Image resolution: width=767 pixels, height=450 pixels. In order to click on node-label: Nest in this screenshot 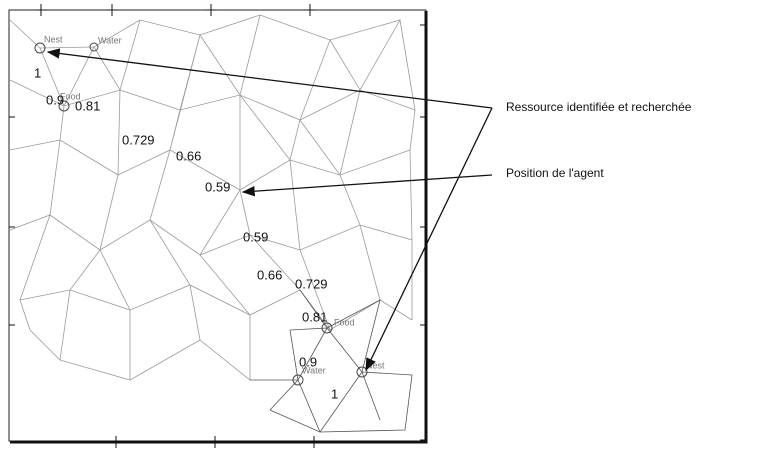, I will do `click(53, 39)`.